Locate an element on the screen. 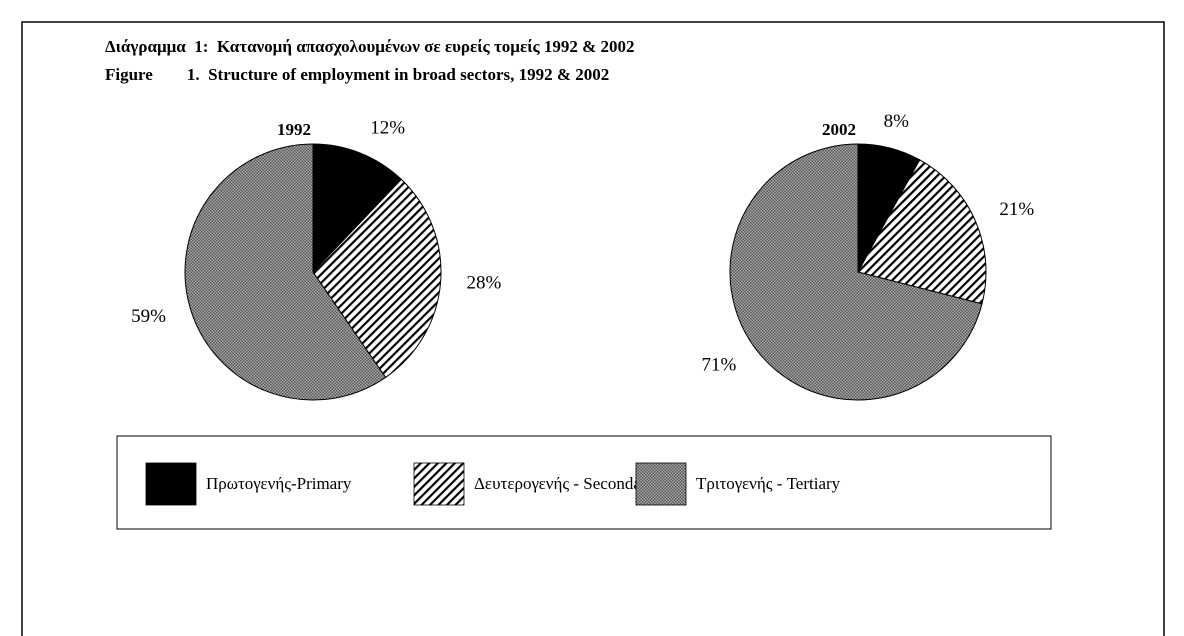  slice-label: 71% is located at coordinates (718, 365).